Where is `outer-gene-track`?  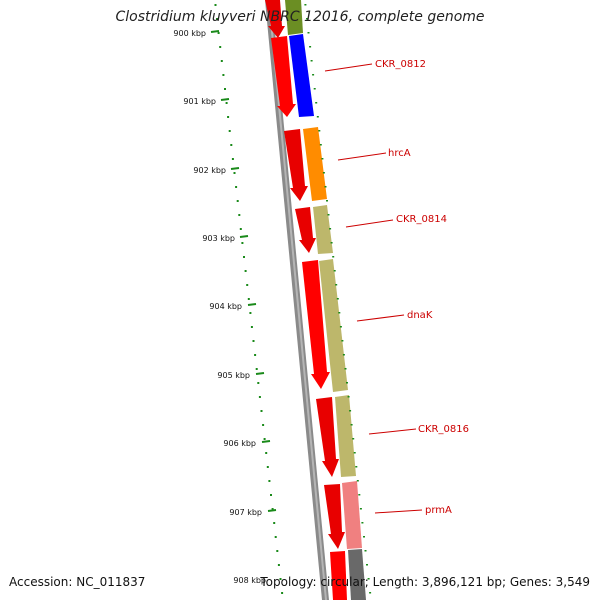
outer-gene-track is located at coordinates (325, 300).